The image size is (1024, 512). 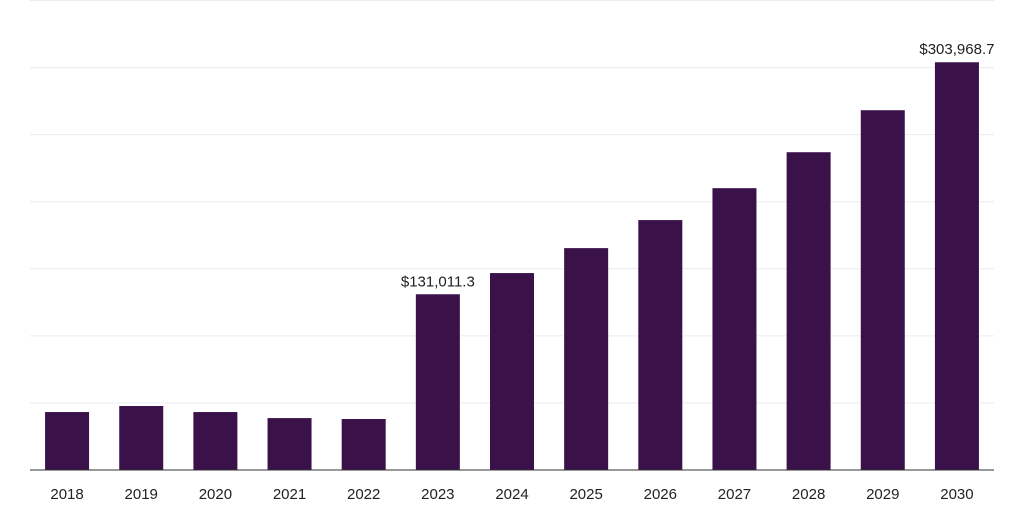 What do you see at coordinates (585, 494) in the screenshot?
I see `x-tick-label: 2025` at bounding box center [585, 494].